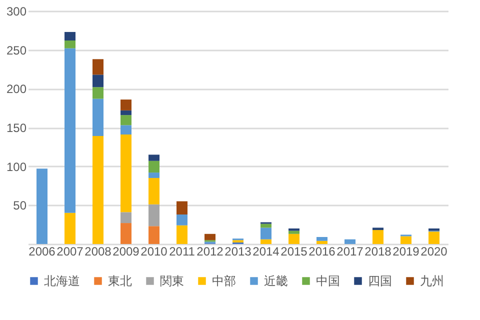 The width and height of the screenshot is (480, 320). What do you see at coordinates (16, 128) in the screenshot?
I see `y-tick-label: 150` at bounding box center [16, 128].